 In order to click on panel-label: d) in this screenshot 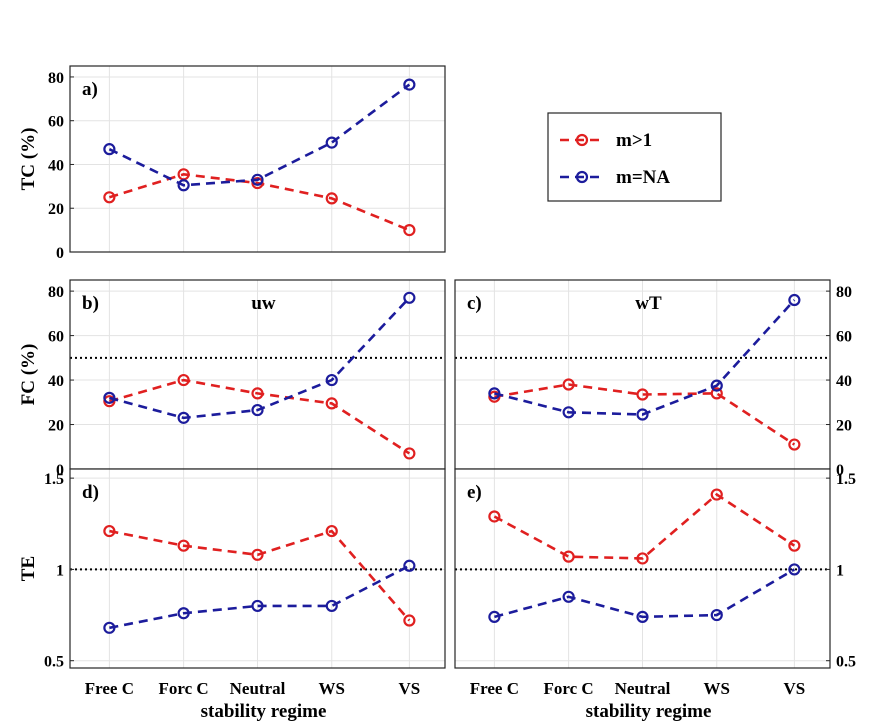, I will do `click(90, 492)`.